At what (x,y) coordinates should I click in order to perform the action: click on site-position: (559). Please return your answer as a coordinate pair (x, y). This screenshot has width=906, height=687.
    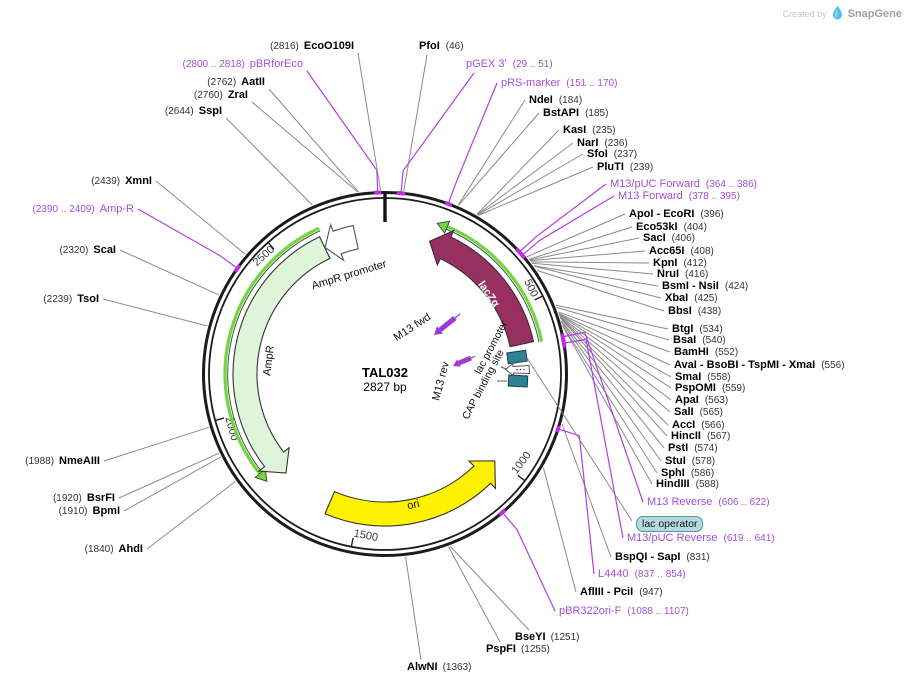
    Looking at the image, I should click on (733, 388).